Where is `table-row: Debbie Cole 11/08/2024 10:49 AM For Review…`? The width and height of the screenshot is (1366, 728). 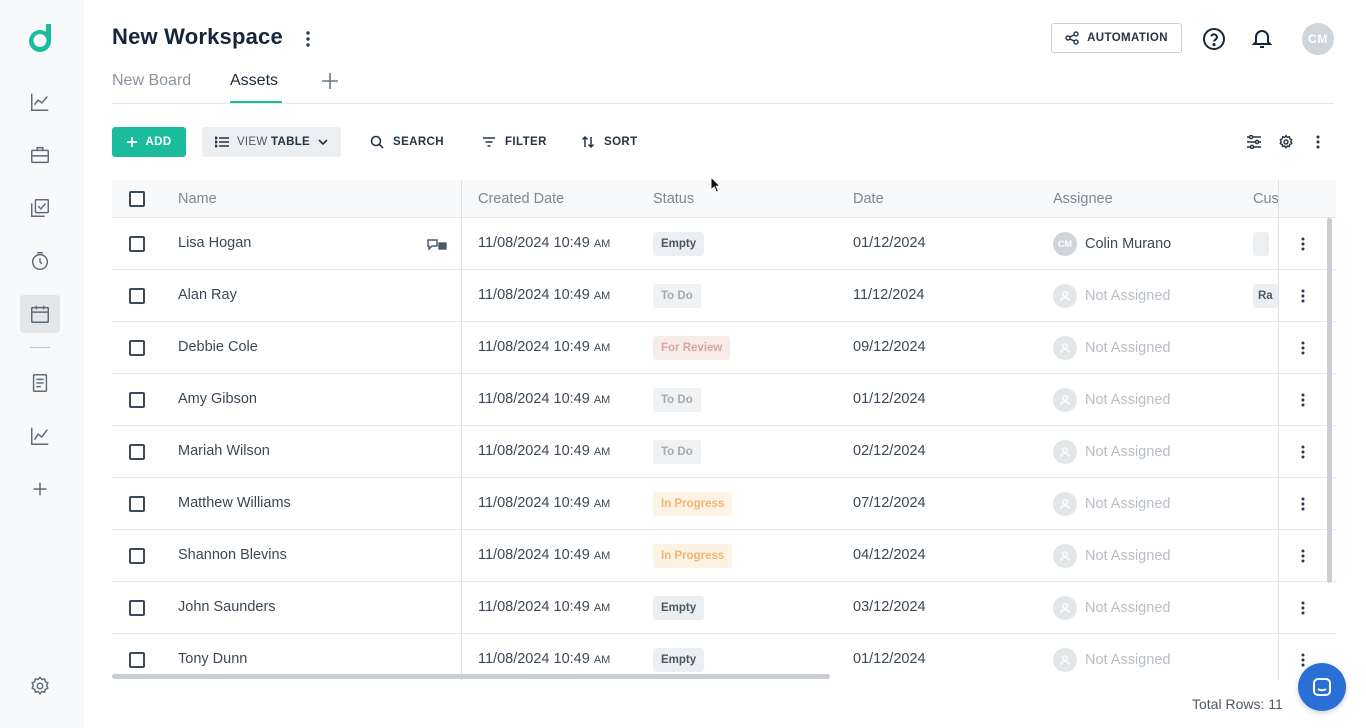 table-row: Debbie Cole 11/08/2024 10:49 AM For Review… is located at coordinates (724, 348).